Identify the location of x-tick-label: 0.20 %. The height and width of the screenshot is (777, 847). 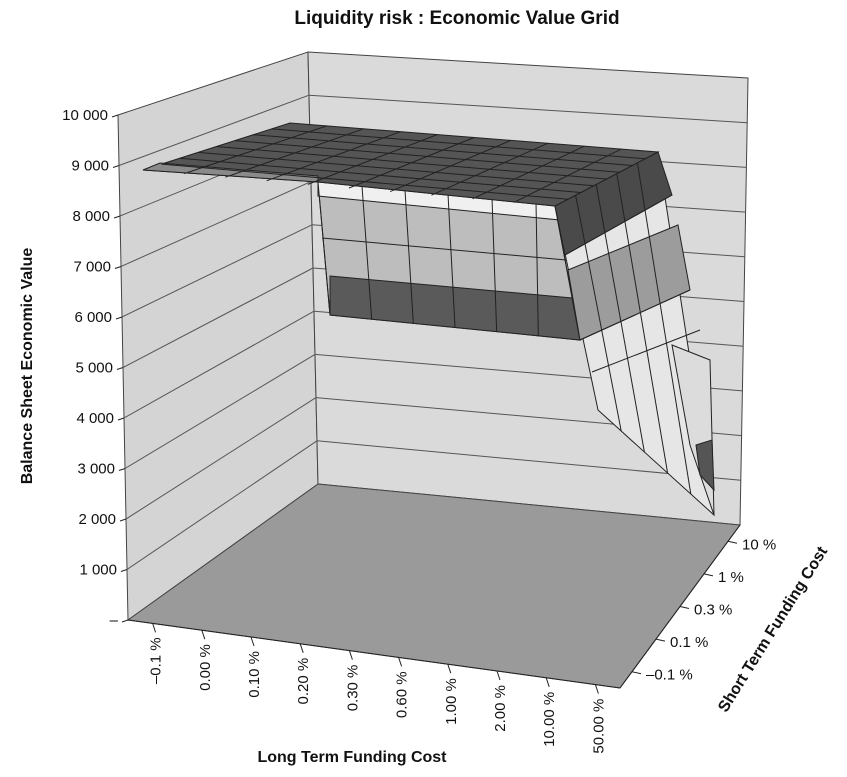
(303, 681).